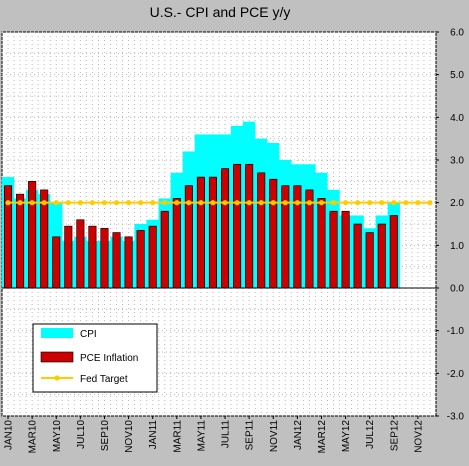  Describe the element at coordinates (57, 436) in the screenshot. I see `x-tick-label: MAY10` at that location.